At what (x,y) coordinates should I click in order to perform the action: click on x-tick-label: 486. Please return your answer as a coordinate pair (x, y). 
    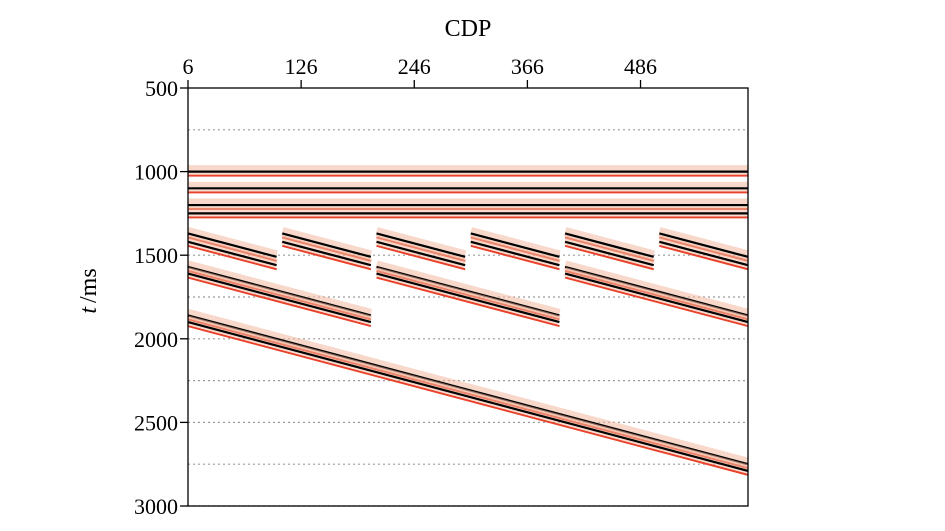
    Looking at the image, I should click on (640, 66).